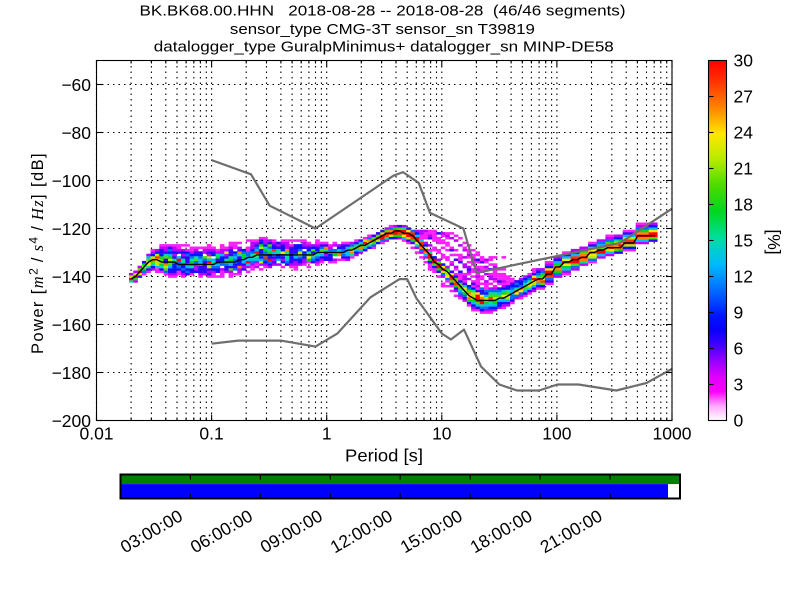 This screenshot has width=800, height=605. What do you see at coordinates (743, 241) in the screenshot?
I see `svg-text: 15` at bounding box center [743, 241].